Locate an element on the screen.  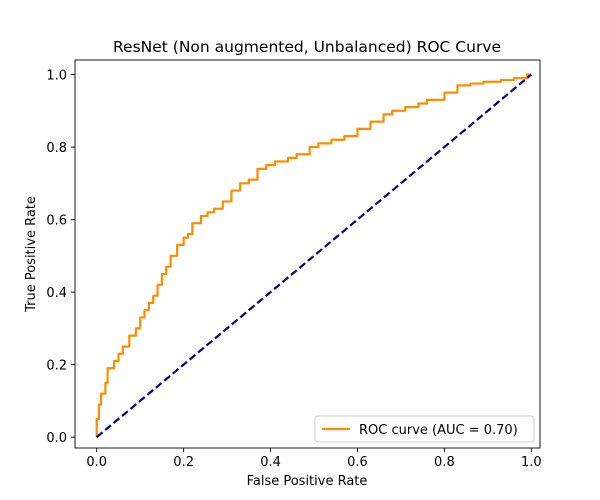
y-tick-label: 0.0 is located at coordinates (56, 438).